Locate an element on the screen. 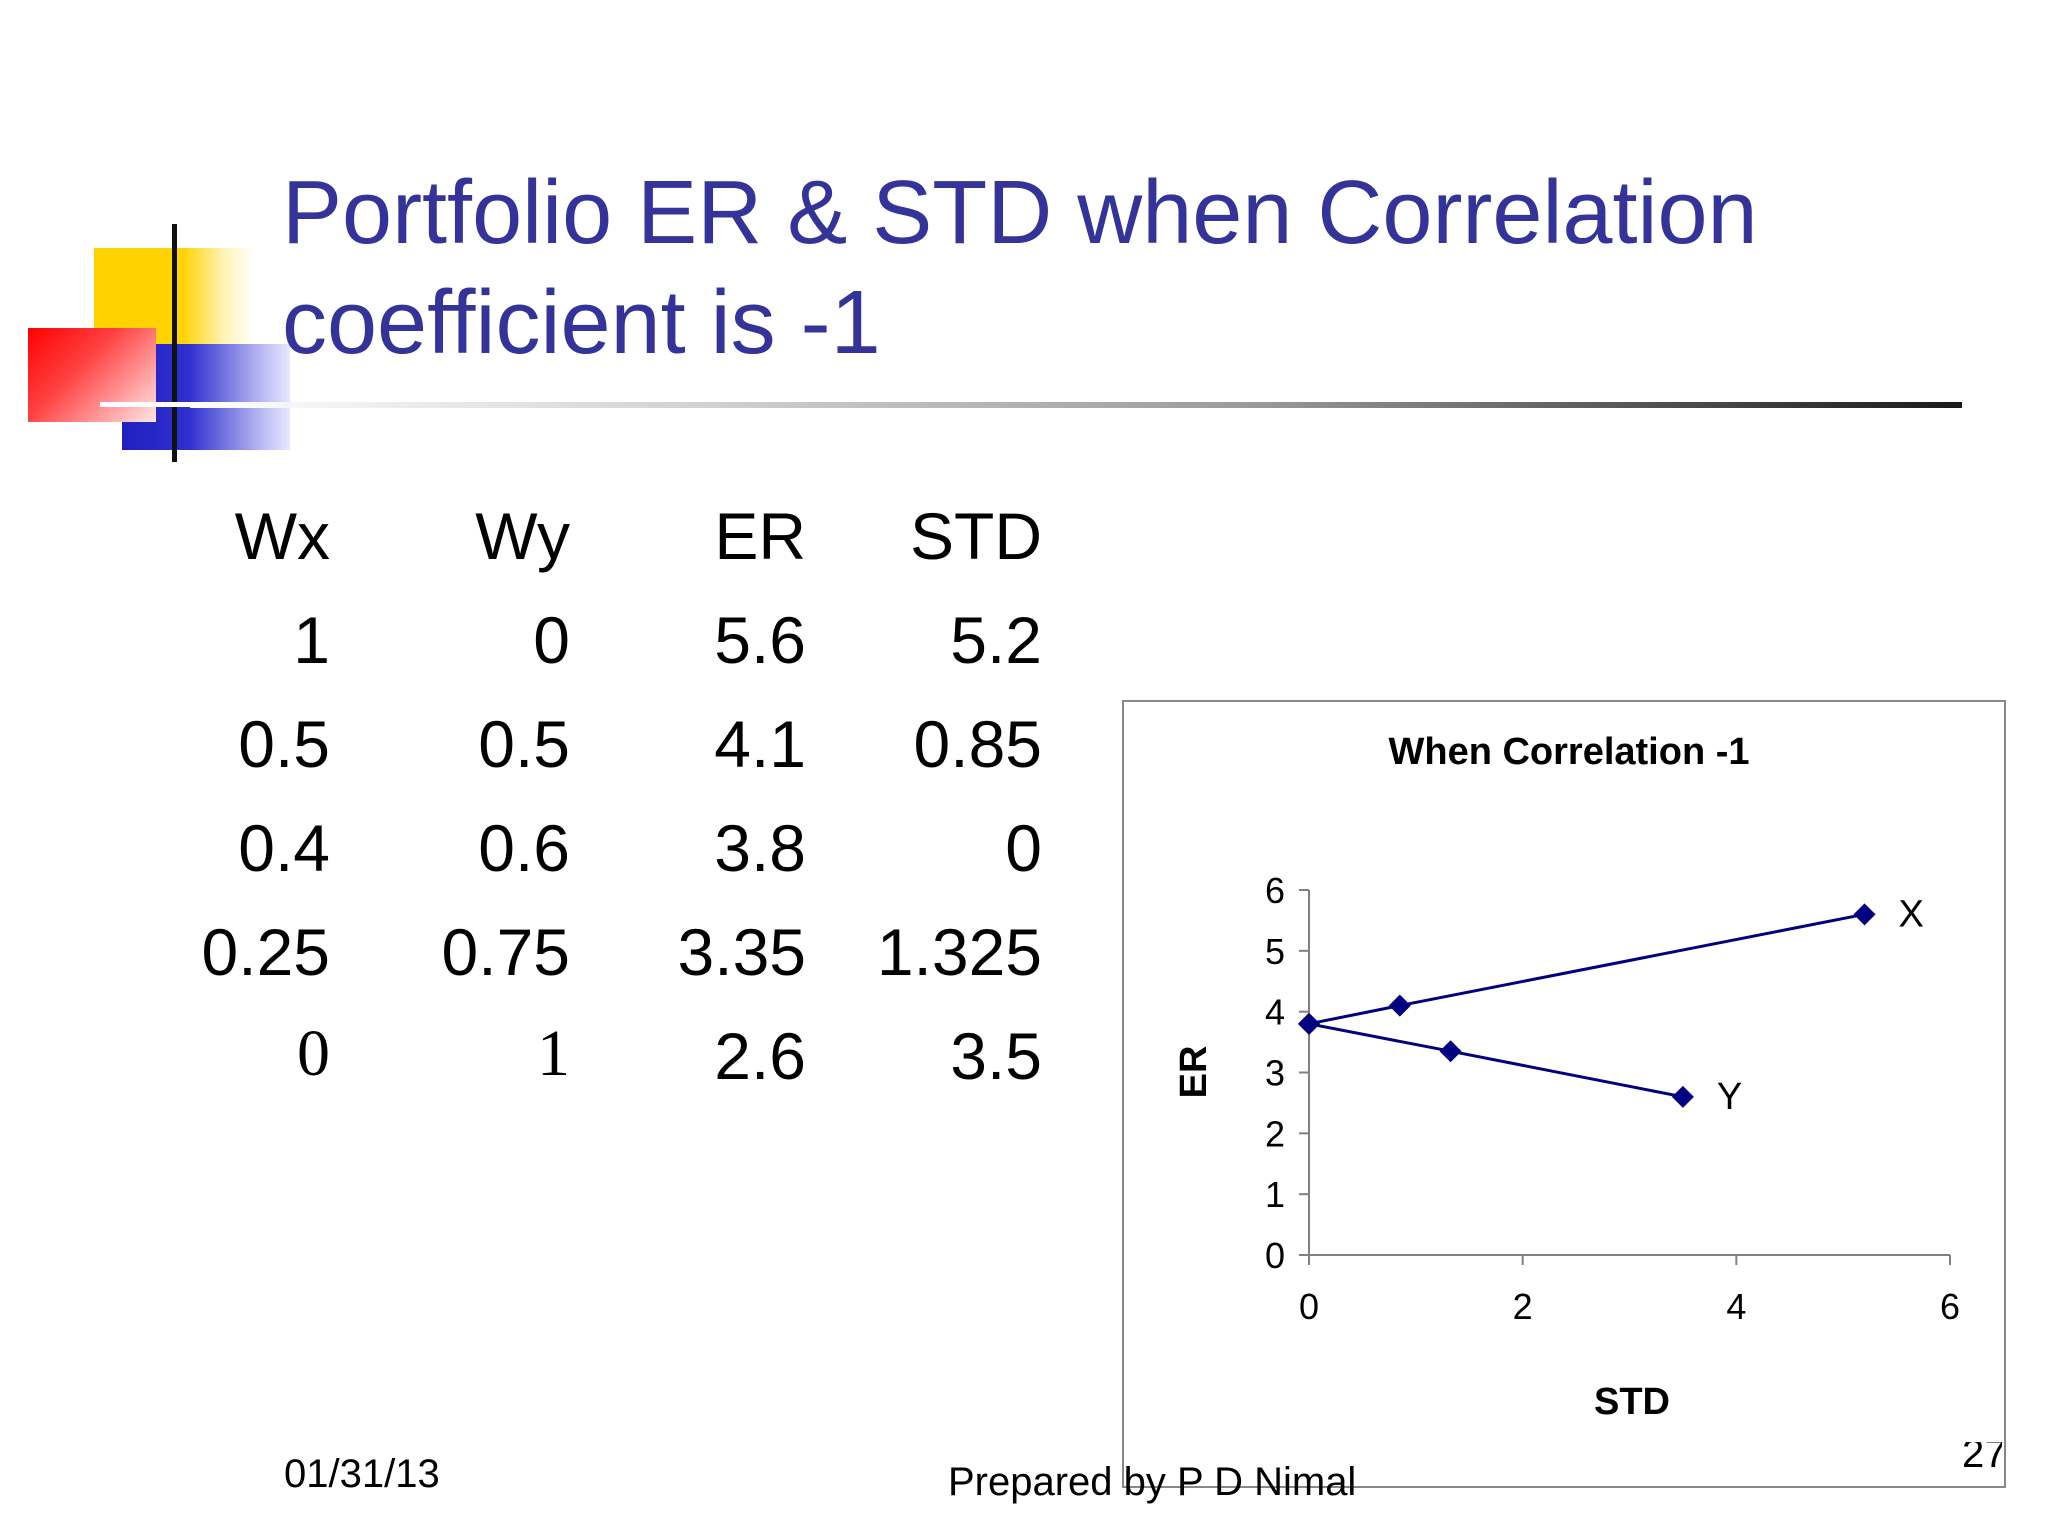  y-axis-label: ER is located at coordinates (1194, 1072).